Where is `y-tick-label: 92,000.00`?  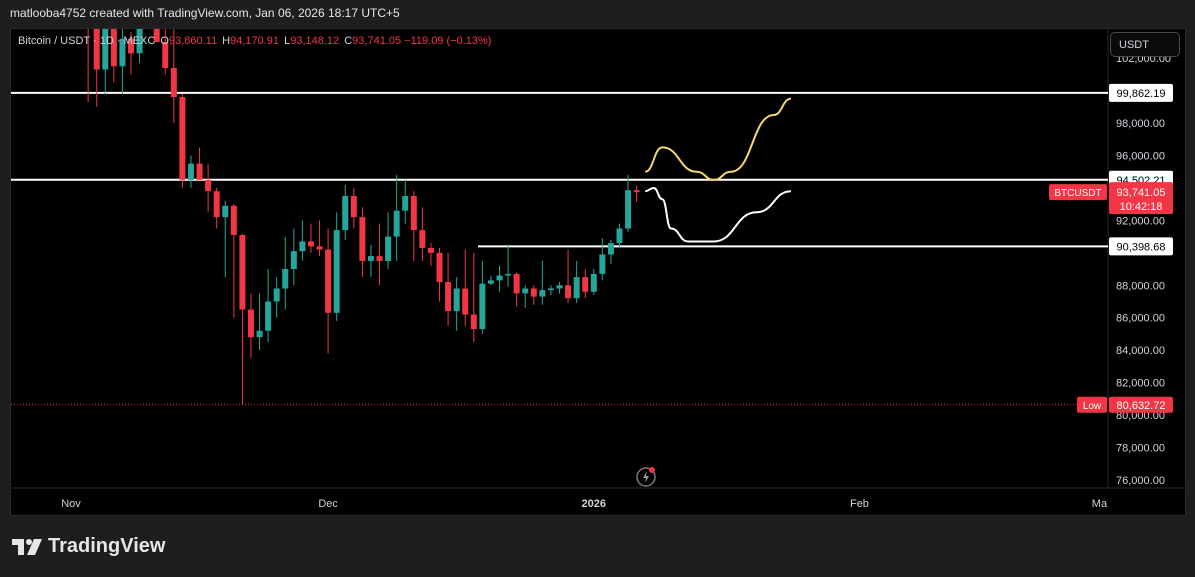
y-tick-label: 92,000.00 is located at coordinates (1140, 221).